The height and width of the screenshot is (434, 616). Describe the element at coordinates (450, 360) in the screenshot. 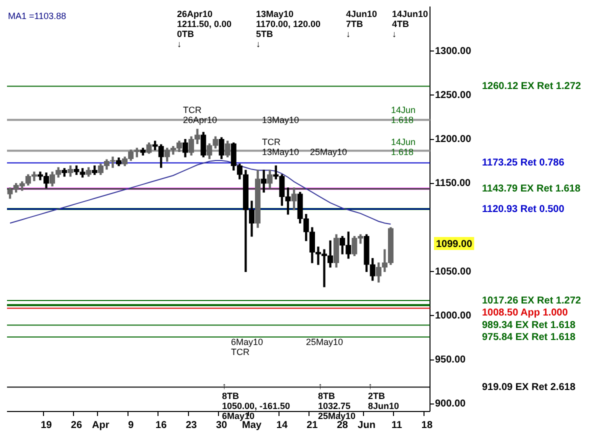

I see `y-tick-label: 950.00` at that location.